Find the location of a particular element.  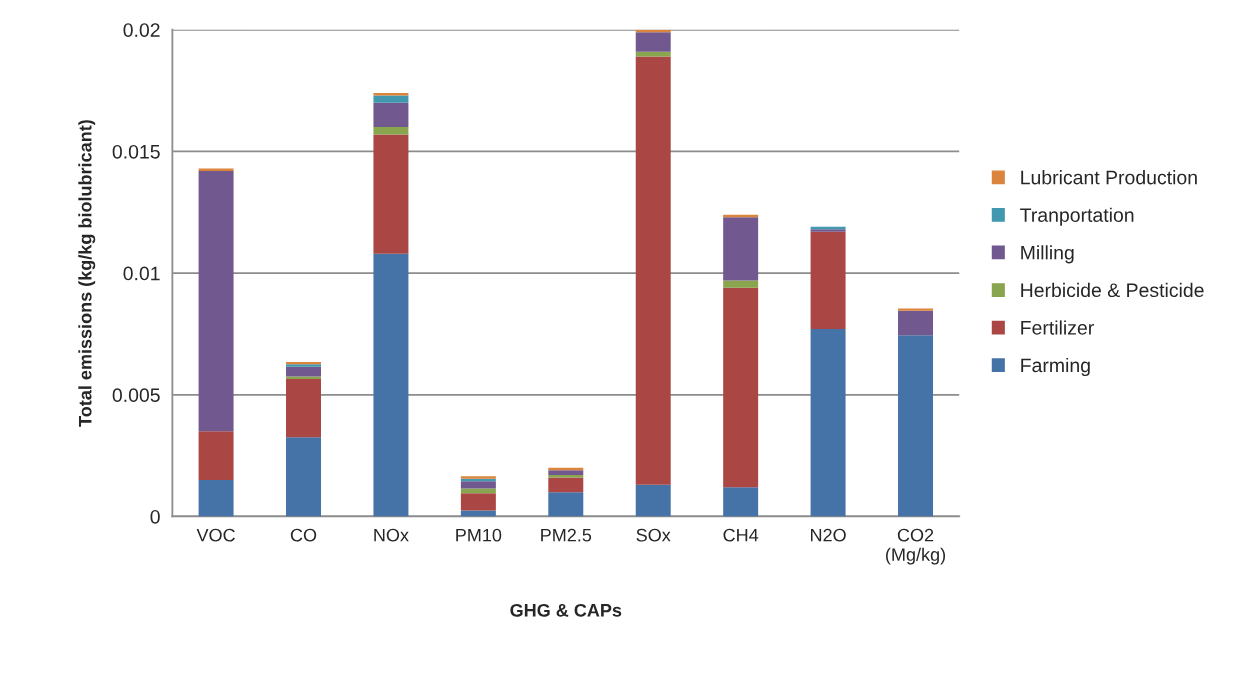

x-tick-label: PM10 is located at coordinates (479, 535).